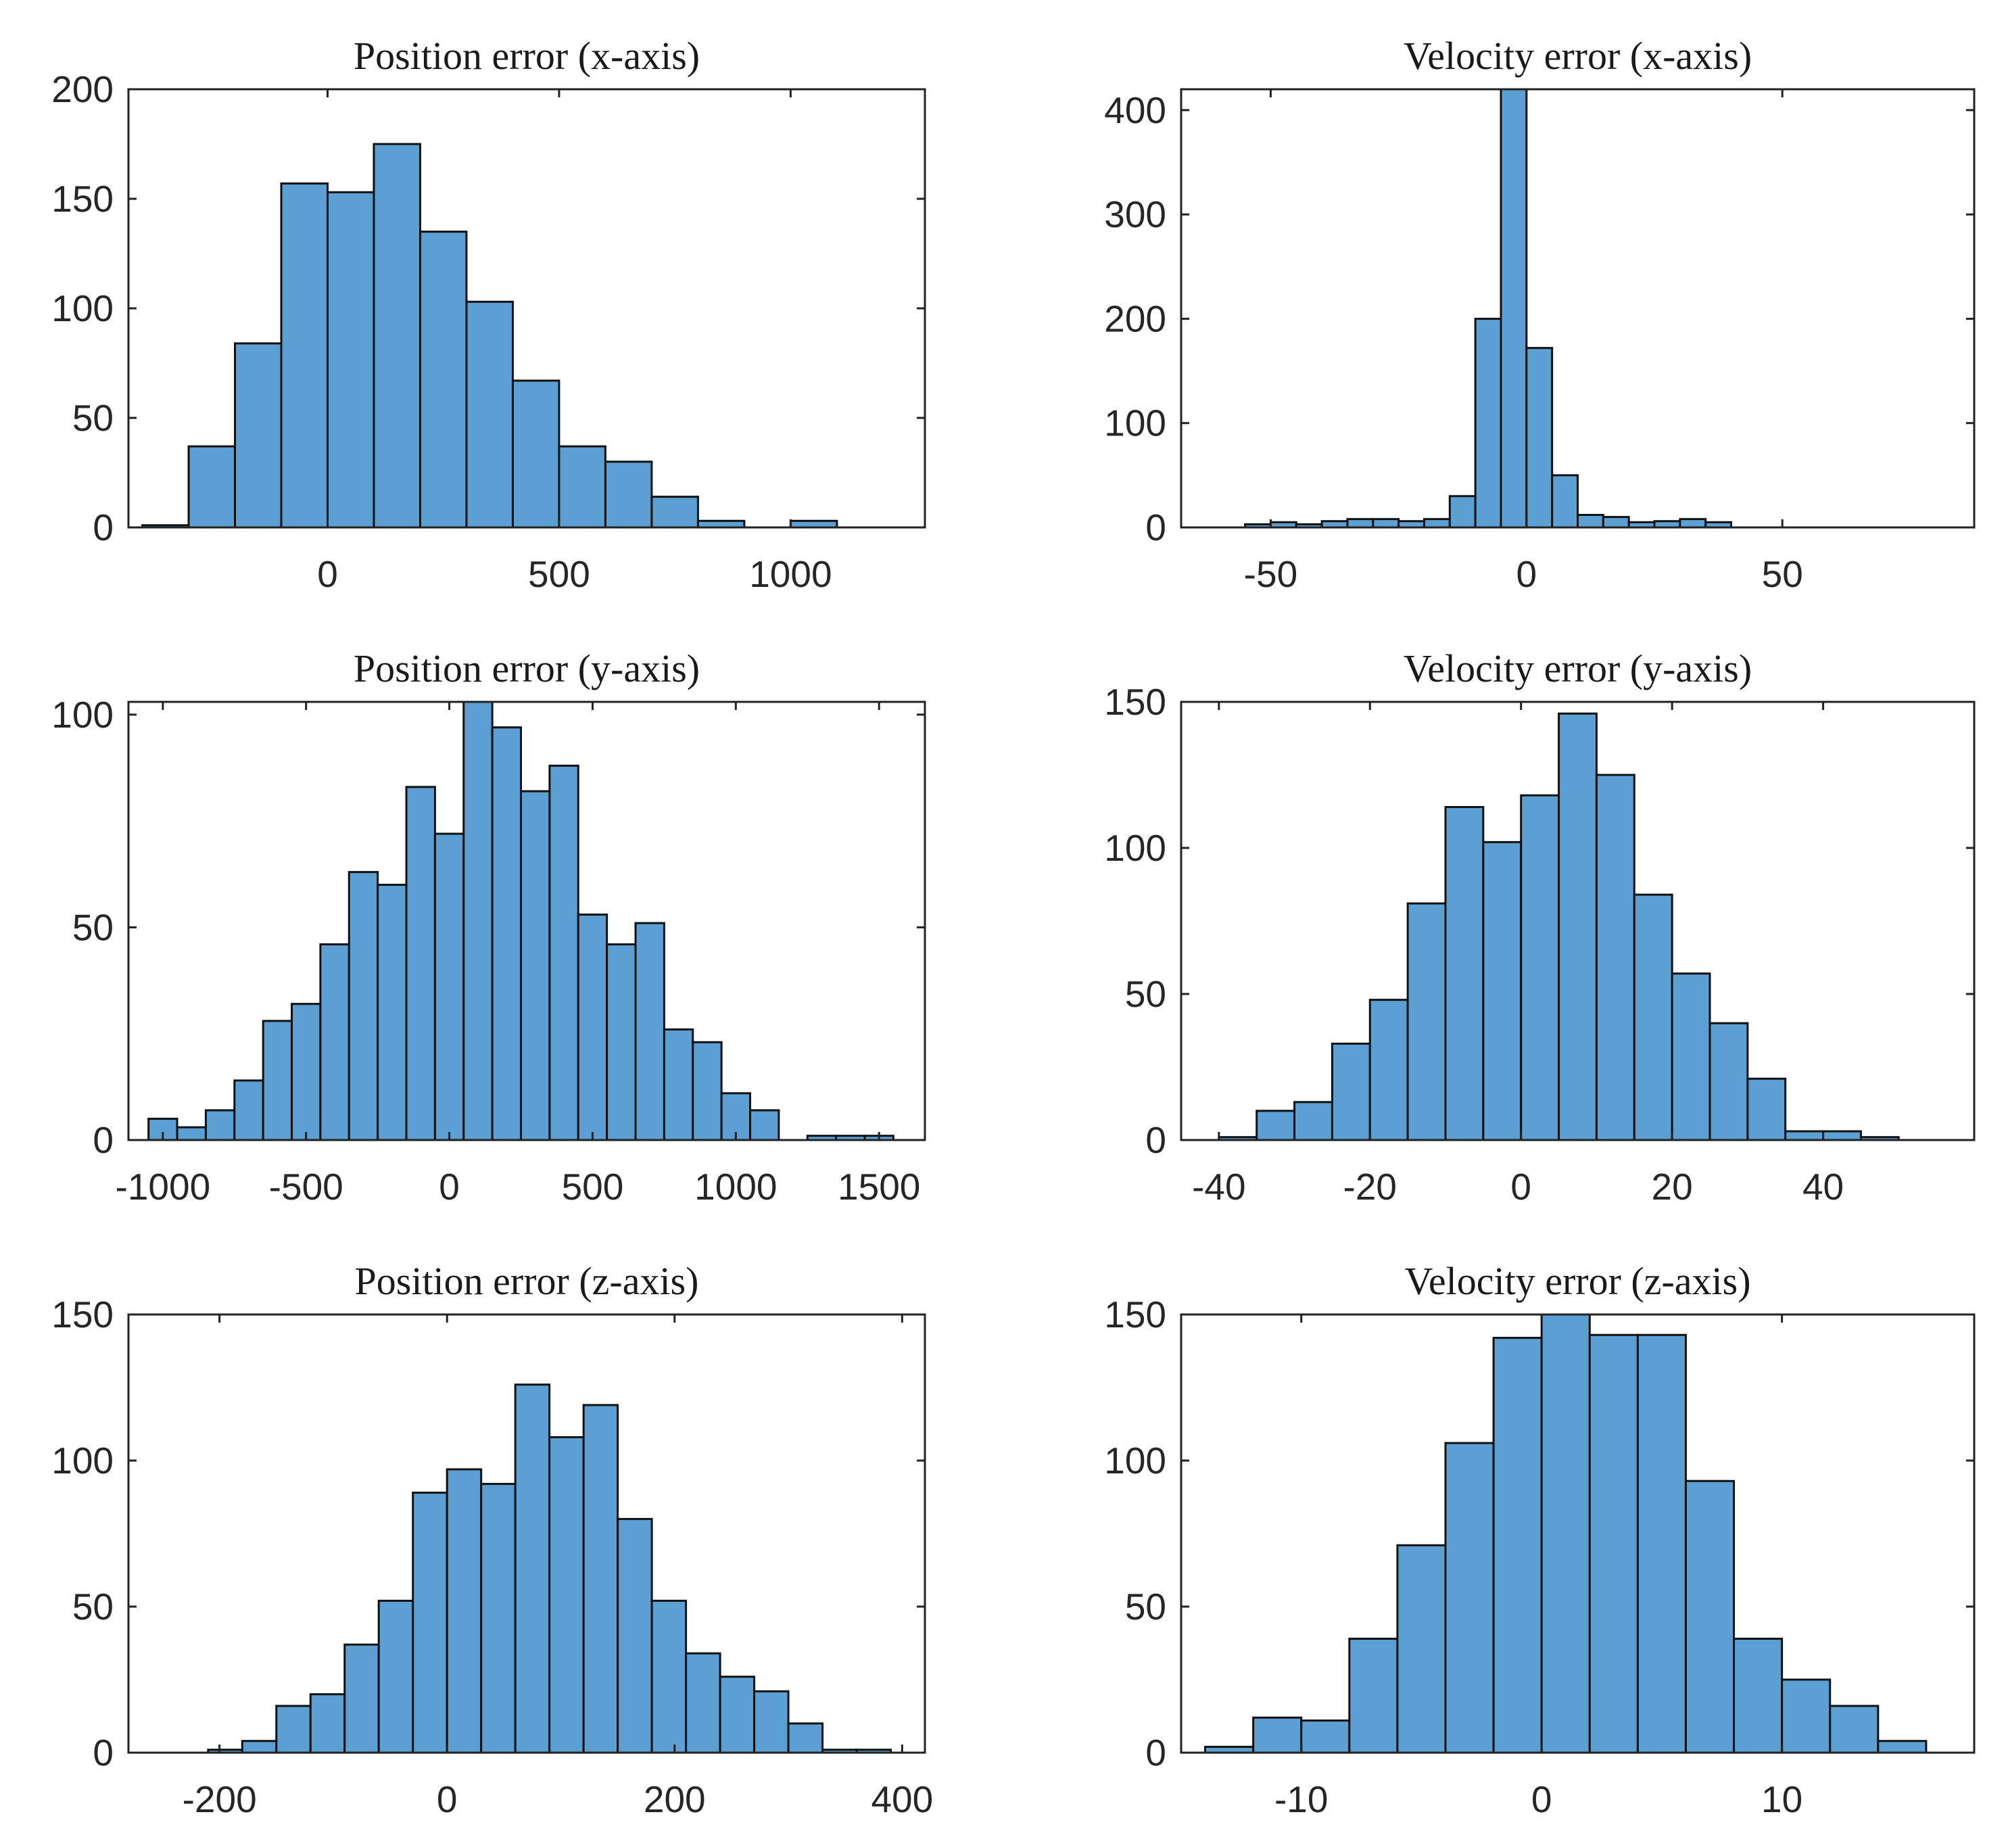 The height and width of the screenshot is (1848, 2008). Describe the element at coordinates (790, 574) in the screenshot. I see `x-tick-label: 1000` at that location.